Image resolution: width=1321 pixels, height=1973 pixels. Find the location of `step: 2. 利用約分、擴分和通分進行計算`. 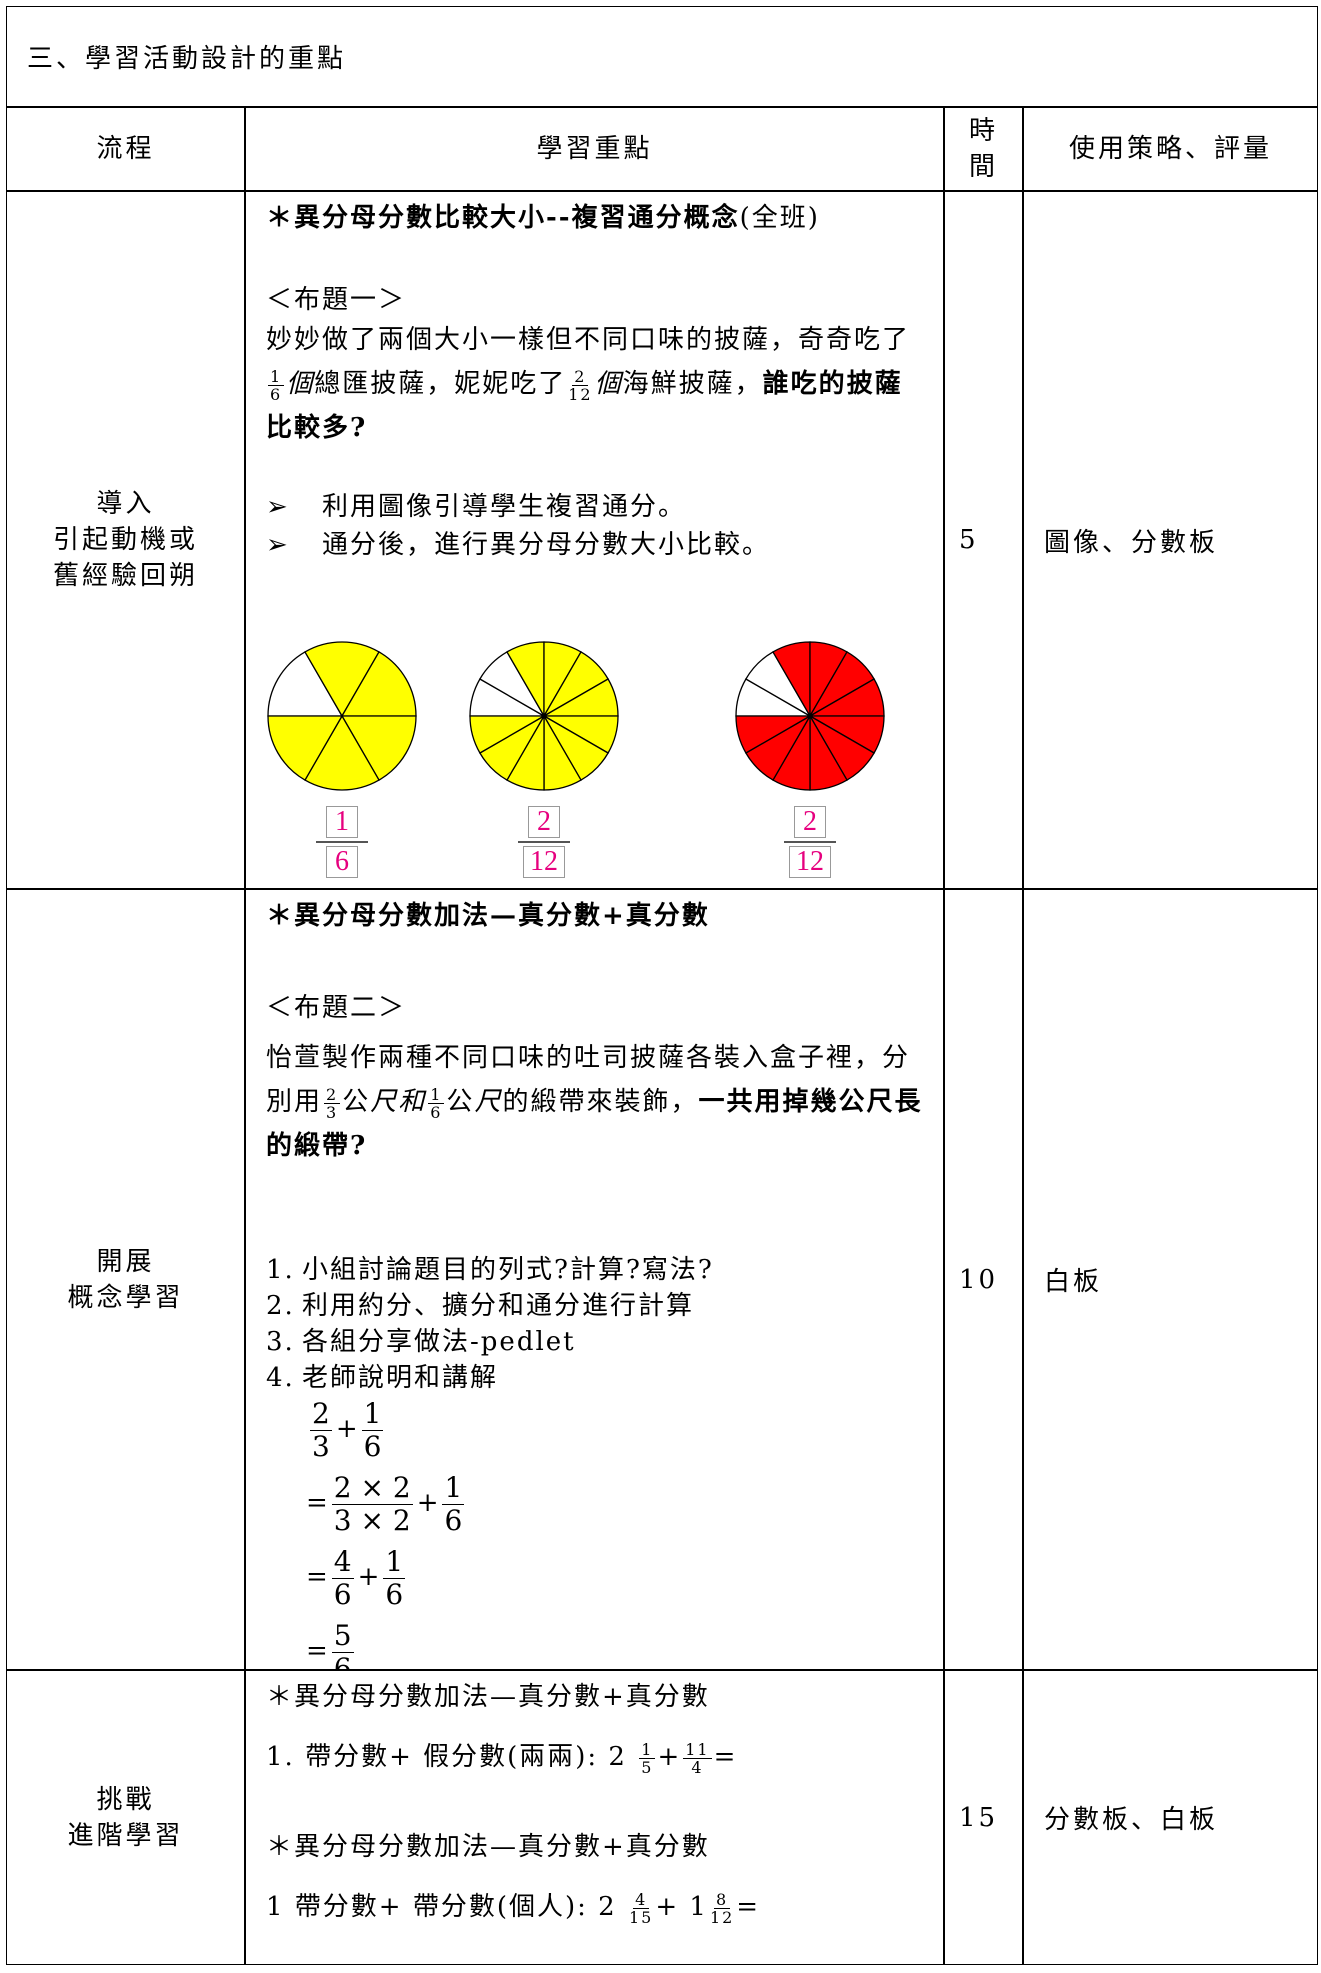

step: 2. 利用約分、擴分和通分進行計算 is located at coordinates (597, 1306).